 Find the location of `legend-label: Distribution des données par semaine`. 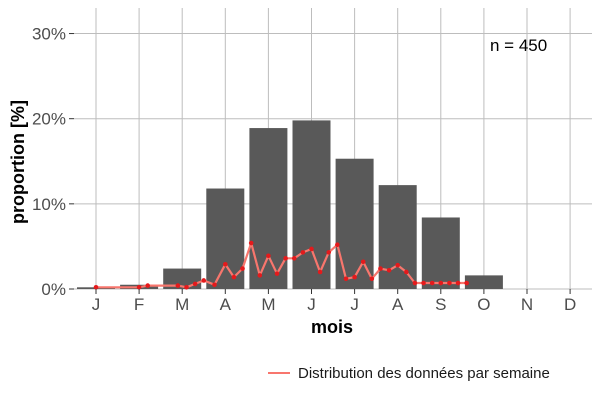

legend-label: Distribution des données par semaine is located at coordinates (424, 373).